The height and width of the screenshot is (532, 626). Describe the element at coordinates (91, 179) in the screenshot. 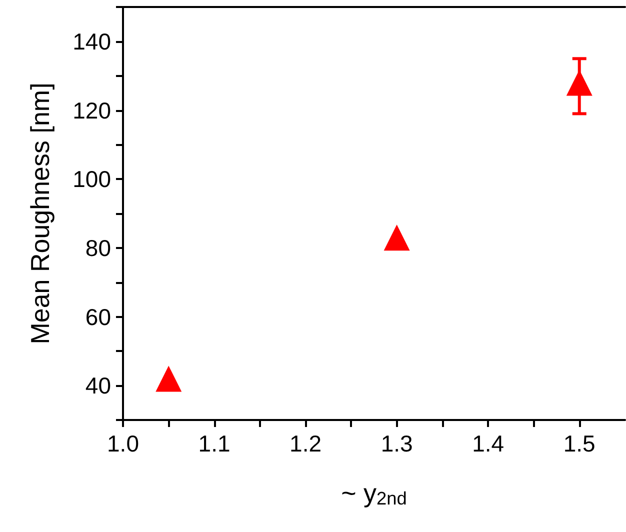

I see `y-tick-label: 100` at that location.